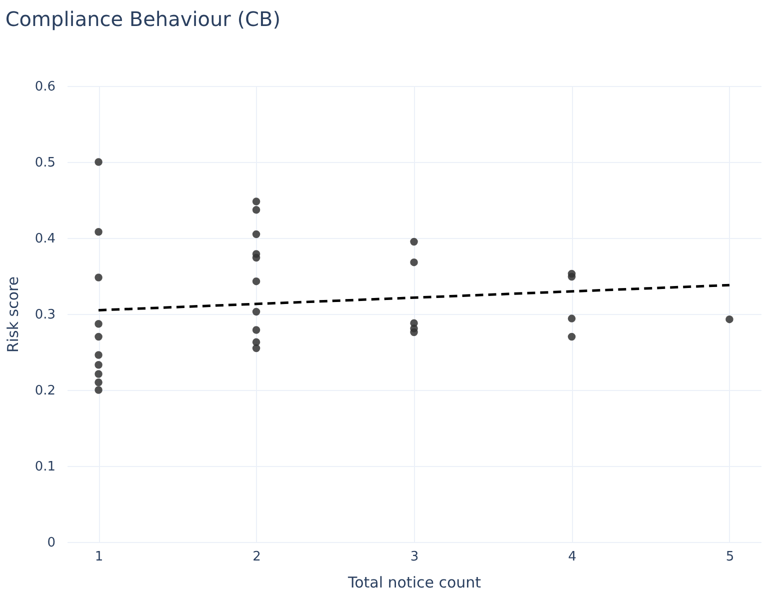 The height and width of the screenshot is (605, 781). I want to click on y-tick-label: 0.4, so click(45, 239).